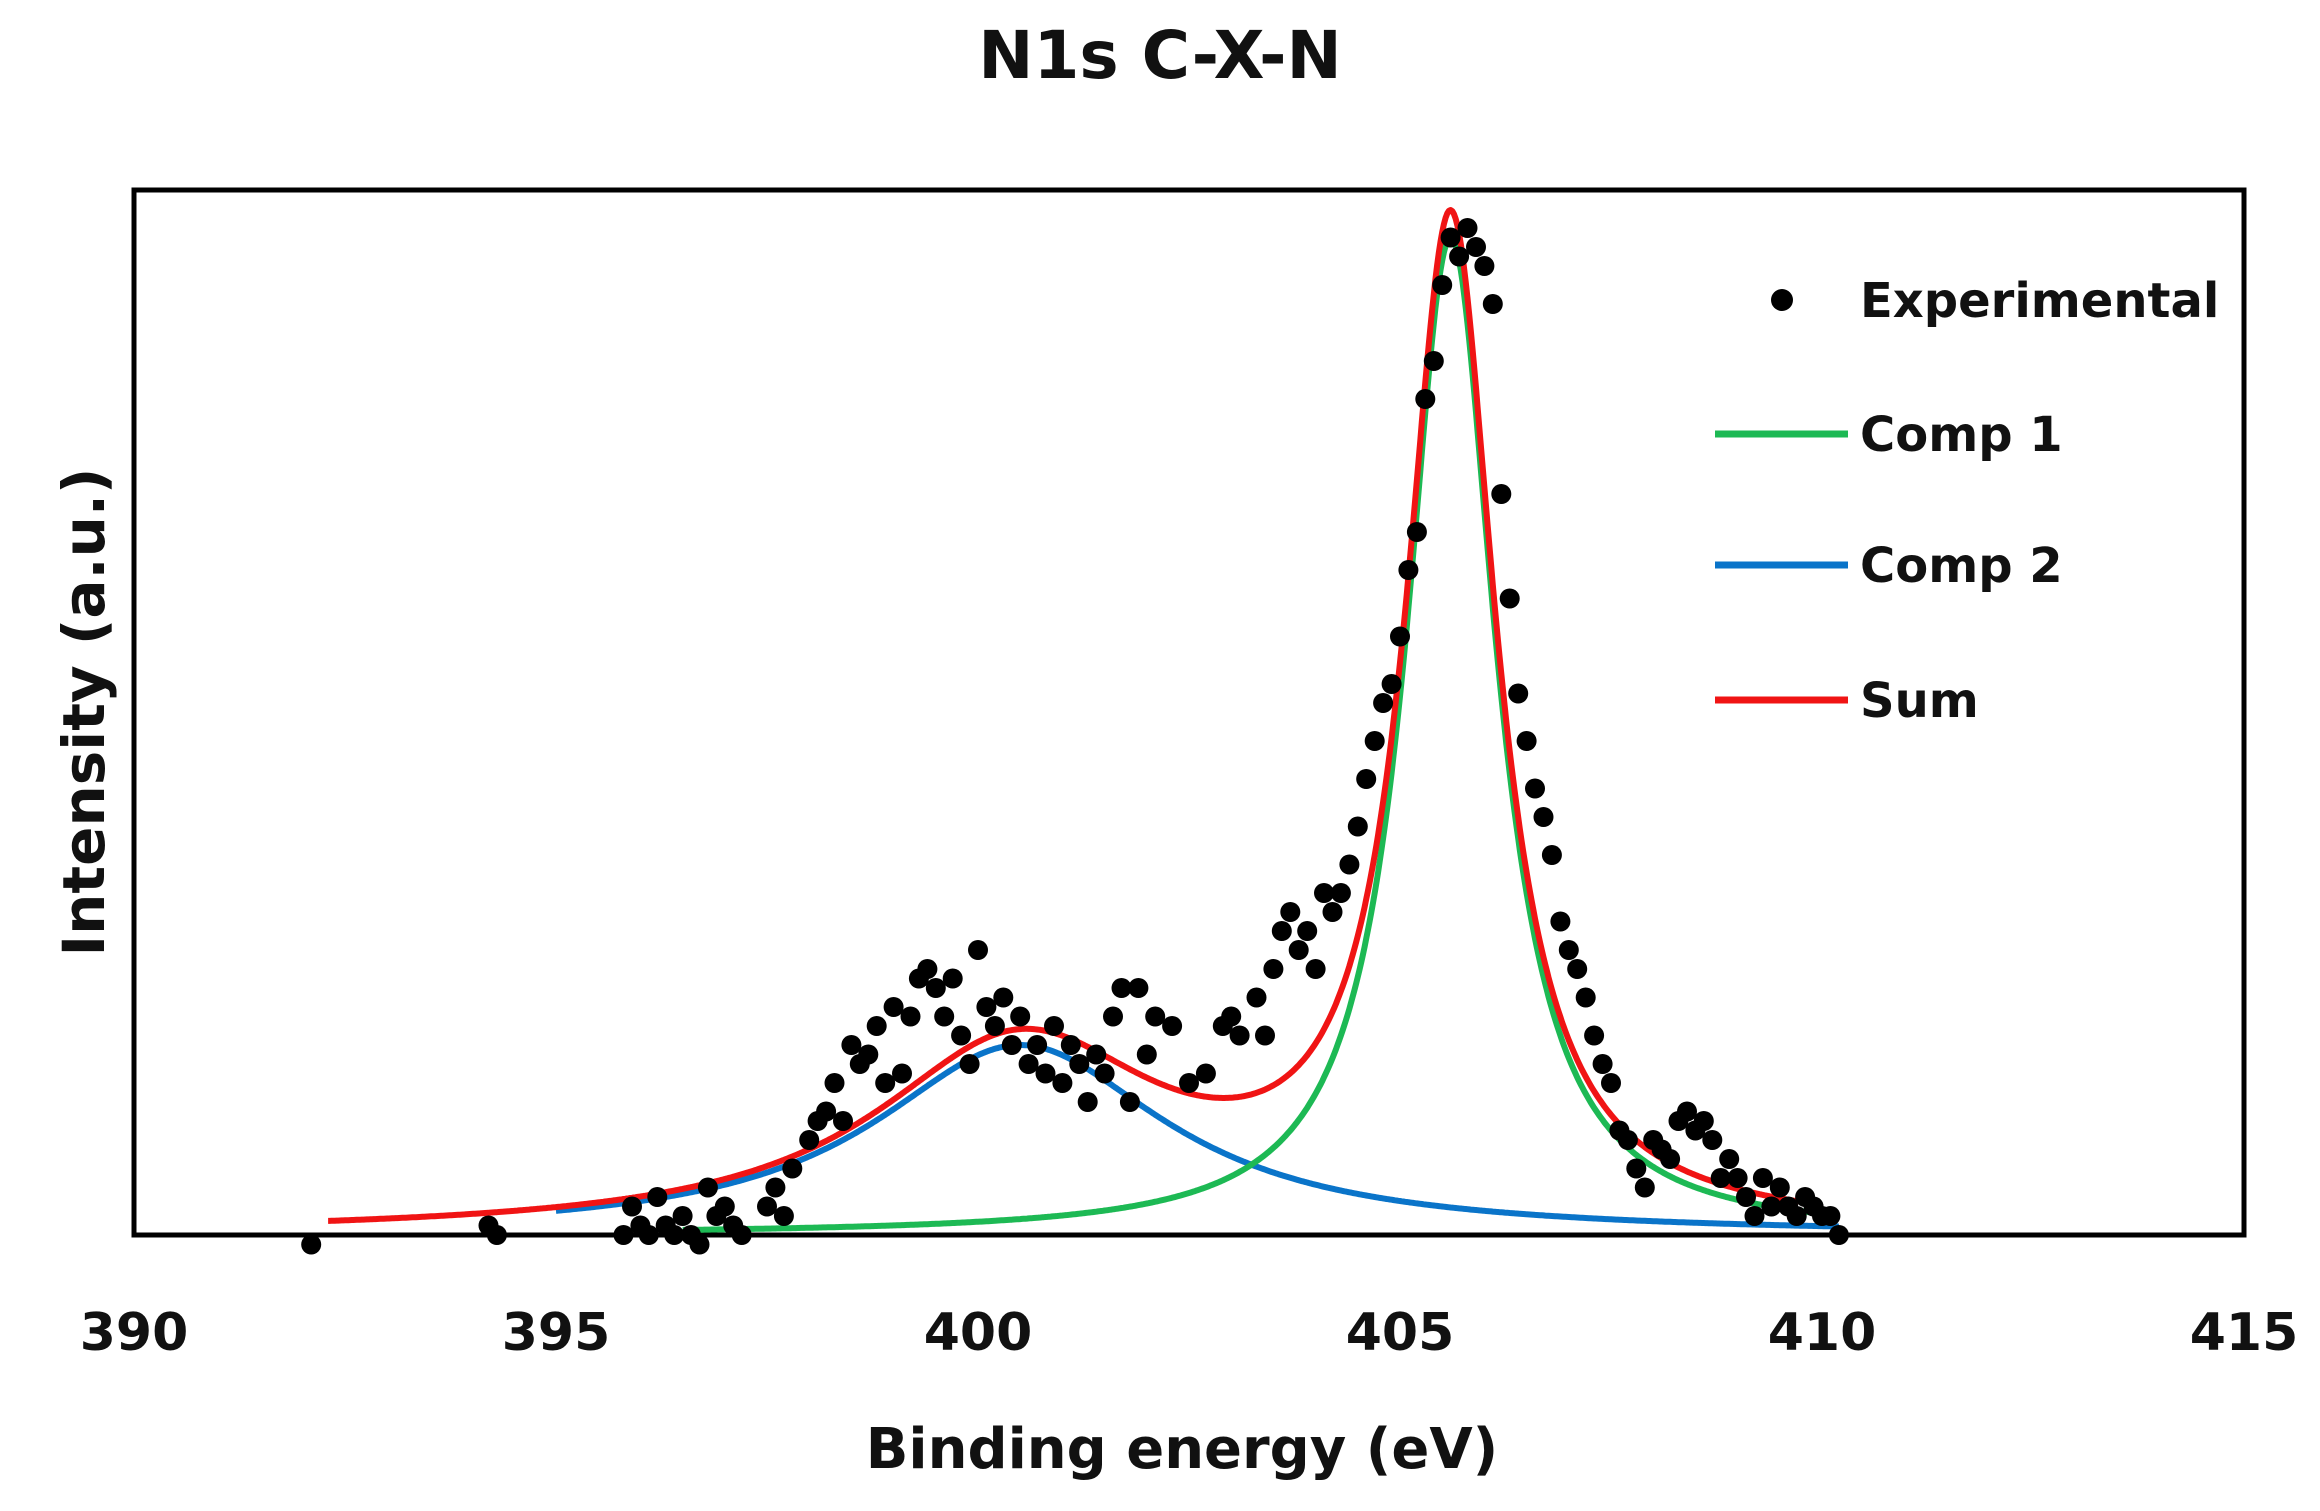  Describe the element at coordinates (1782, 300) in the screenshot. I see `legend-marker-experimental` at that location.